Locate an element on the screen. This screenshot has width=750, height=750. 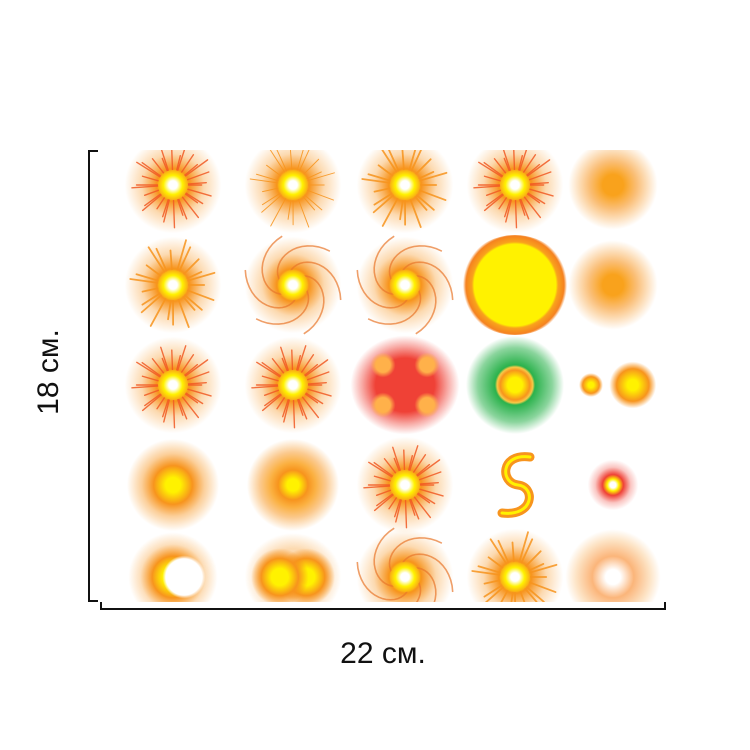
green-orb-icon is located at coordinates (515, 385).